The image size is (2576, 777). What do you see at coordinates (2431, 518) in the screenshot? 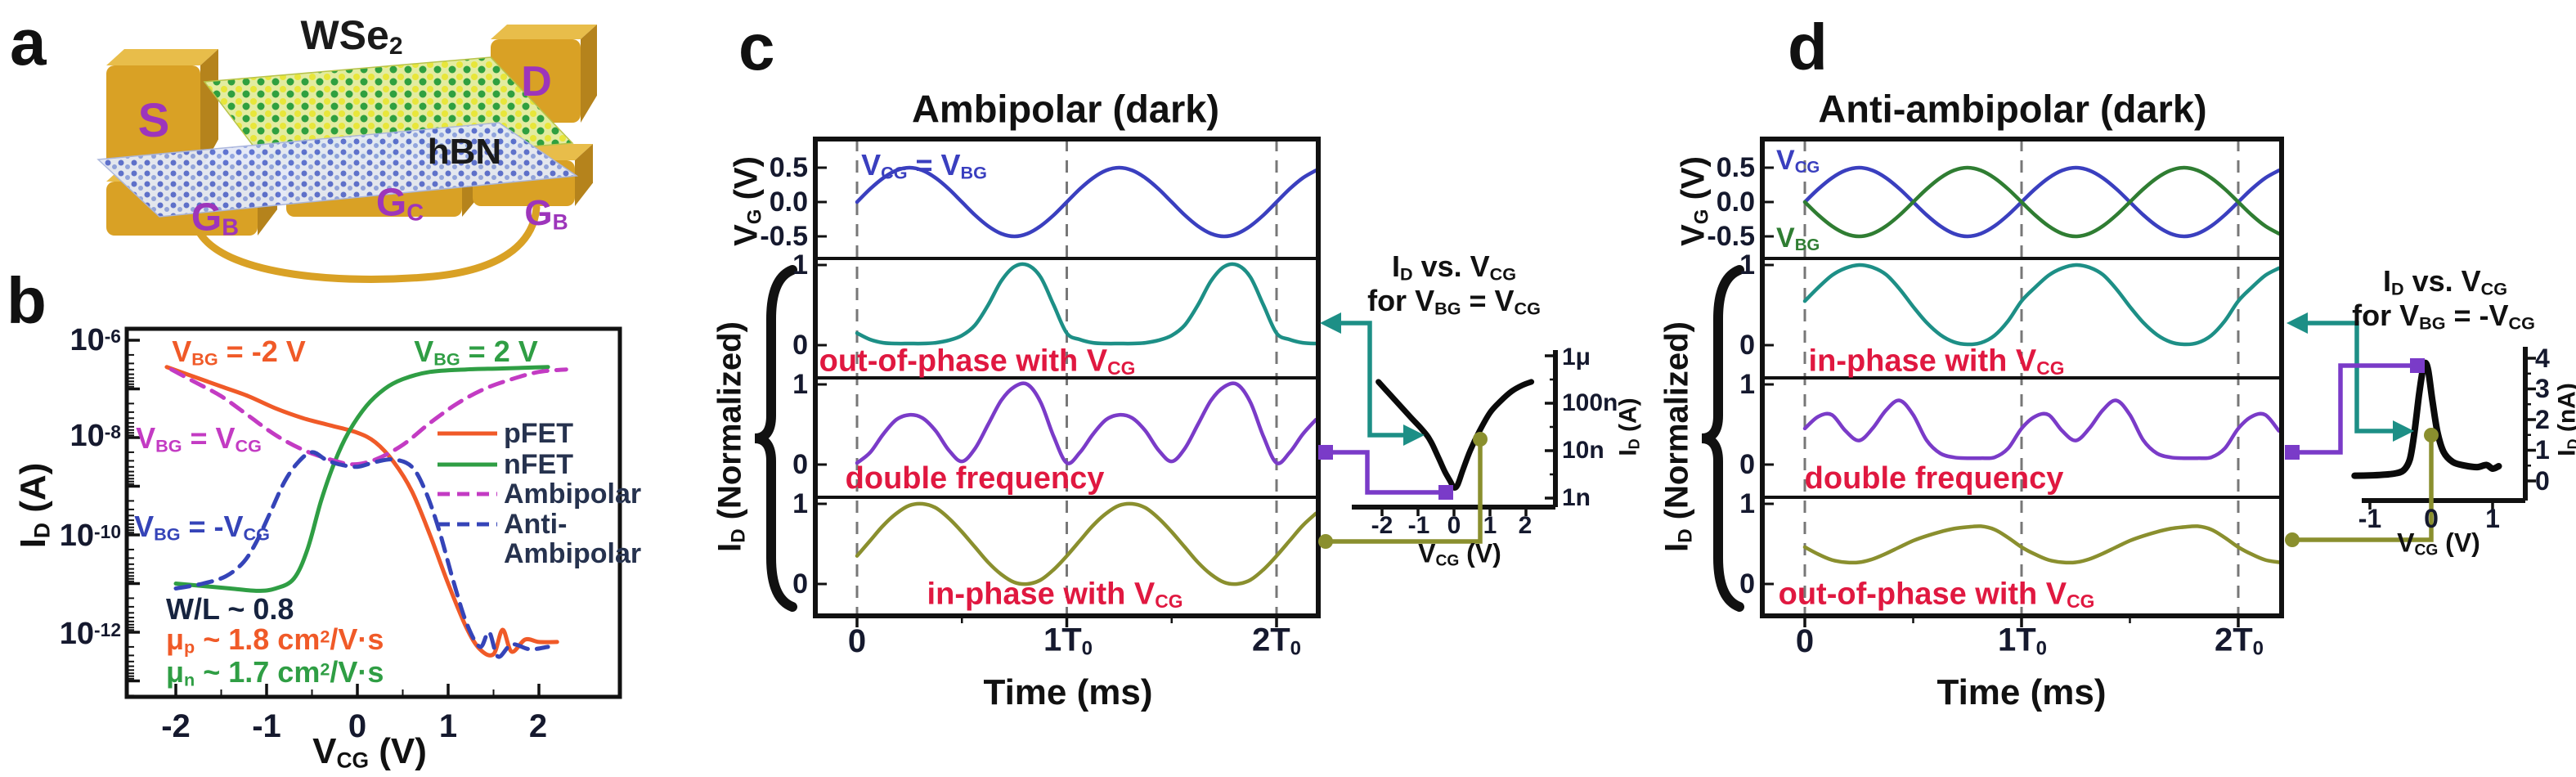
I see `inset-d-xtick-0: 0` at bounding box center [2431, 518].